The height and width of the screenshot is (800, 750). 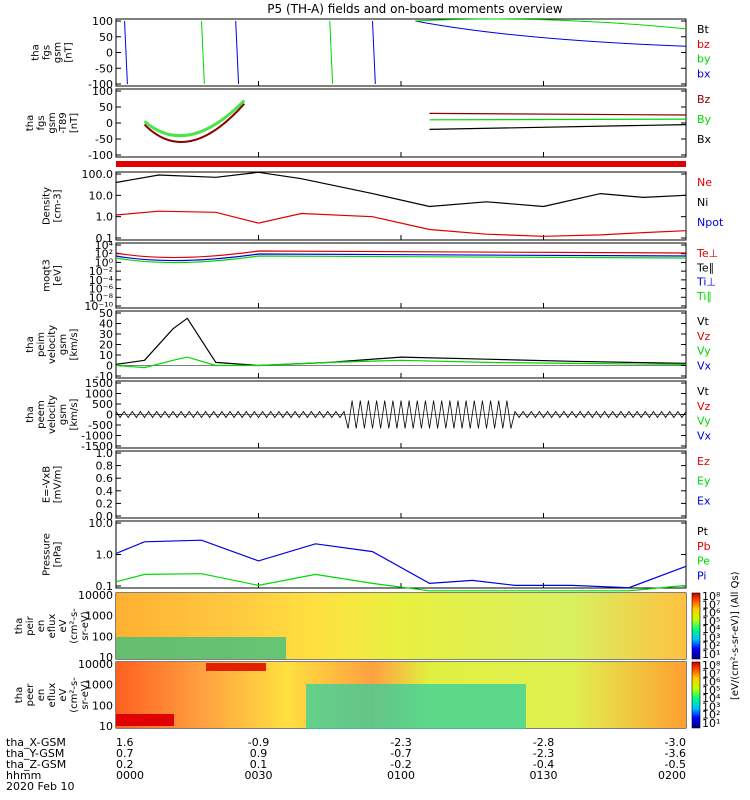 I want to click on series-Ti, so click(x=401, y=257).